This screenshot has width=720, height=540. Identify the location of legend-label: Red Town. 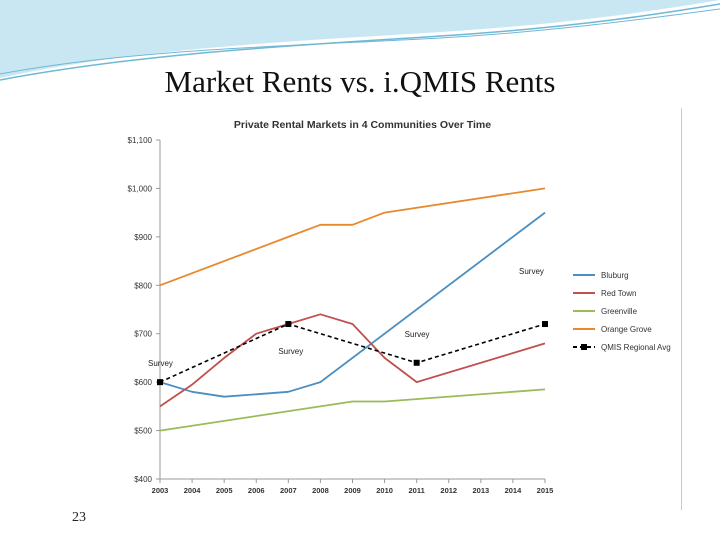
(618, 293).